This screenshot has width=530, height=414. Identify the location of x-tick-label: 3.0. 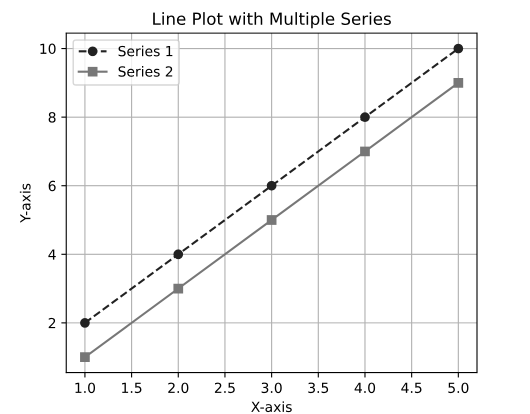
(272, 388).